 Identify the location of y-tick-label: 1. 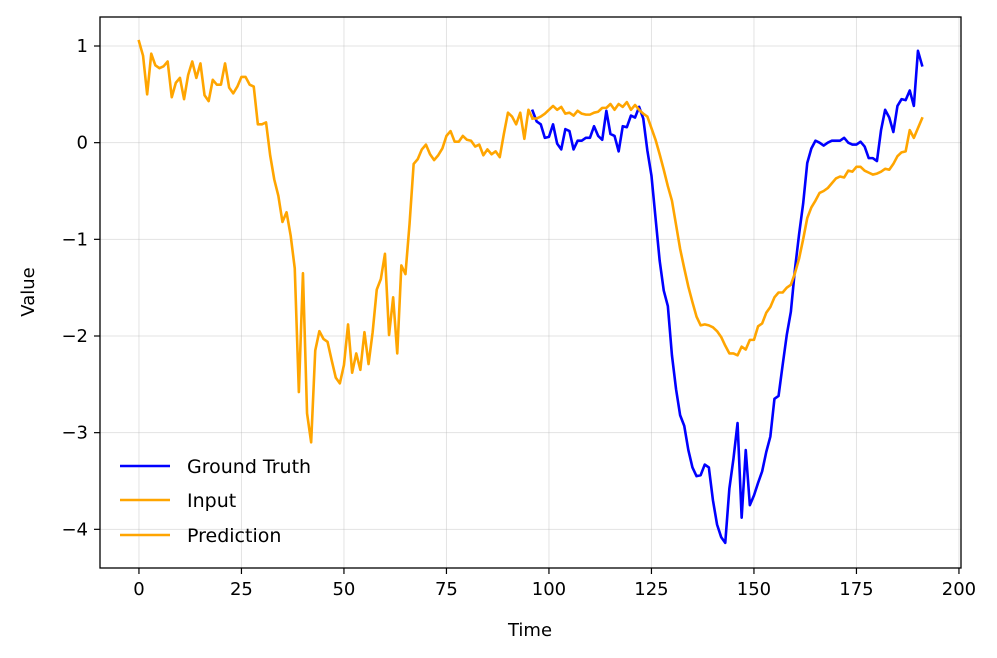
(82, 46).